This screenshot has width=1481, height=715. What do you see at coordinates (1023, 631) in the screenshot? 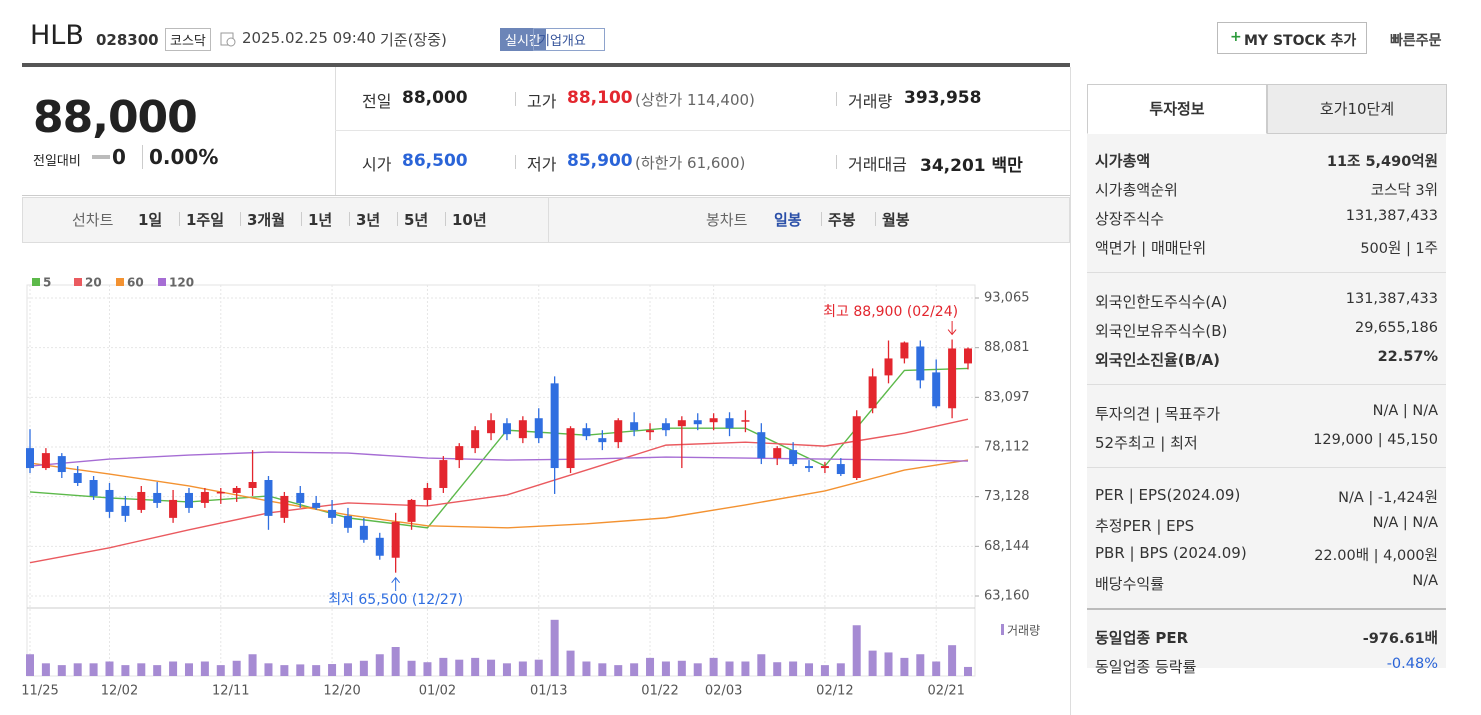
I see `volume-legend: 거래량` at bounding box center [1023, 631].